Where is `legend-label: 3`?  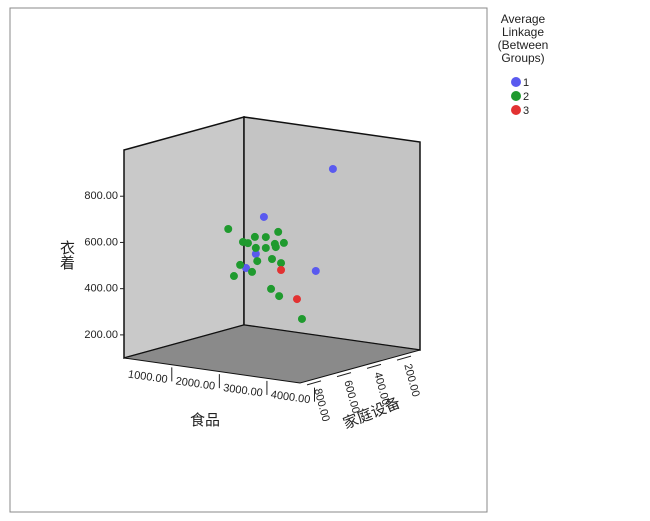 legend-label: 3 is located at coordinates (526, 111).